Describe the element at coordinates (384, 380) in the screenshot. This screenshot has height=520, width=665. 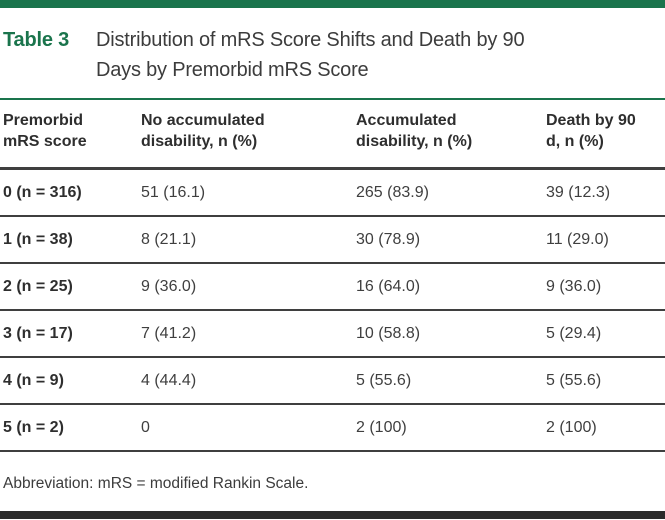
I see `cell-accumulated-disability: 5 (55.6)` at that location.